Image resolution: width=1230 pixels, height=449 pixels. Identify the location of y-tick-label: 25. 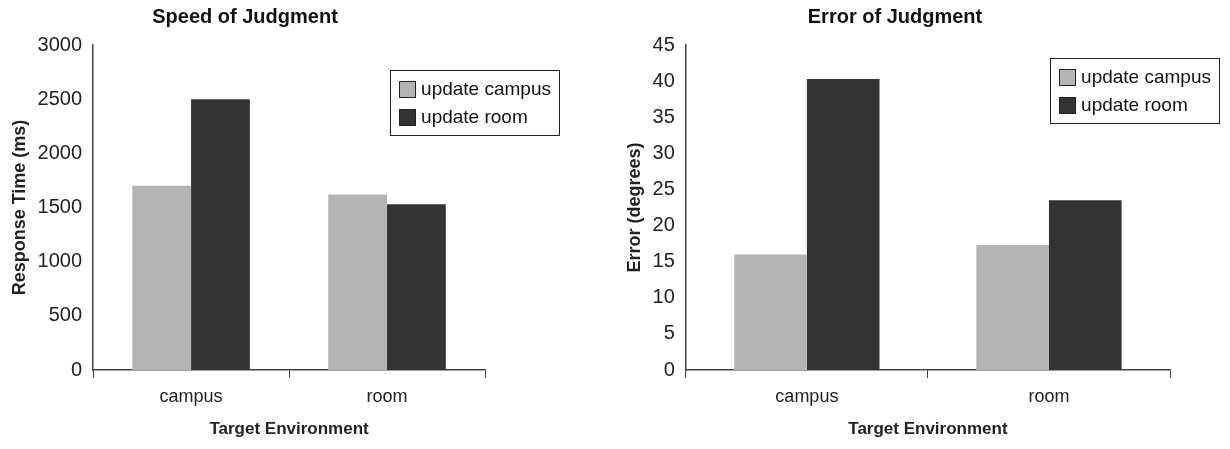
(663, 187).